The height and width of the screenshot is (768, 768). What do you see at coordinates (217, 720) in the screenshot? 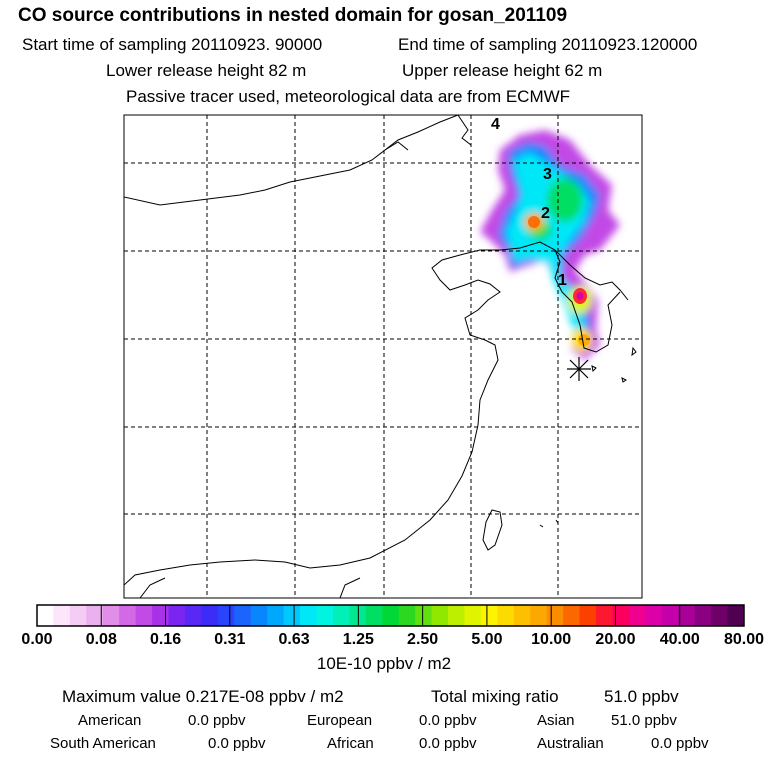
I see `region-value-american: 0.0 ppbv` at bounding box center [217, 720].